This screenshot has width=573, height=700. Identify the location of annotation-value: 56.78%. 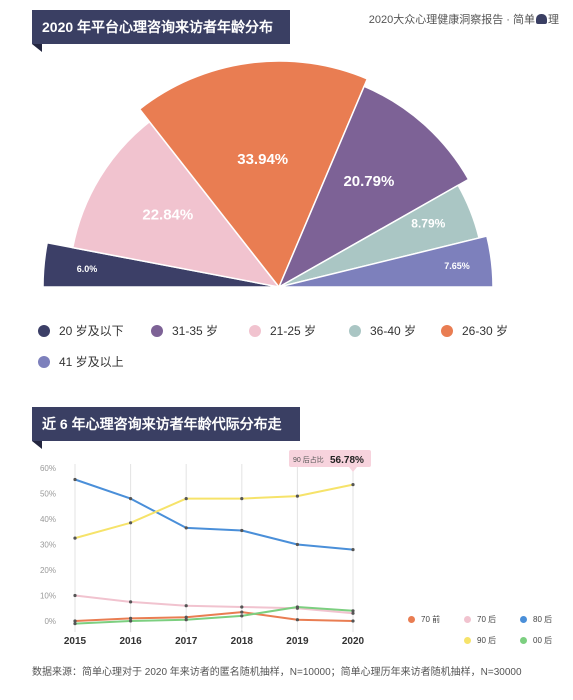
(347, 460).